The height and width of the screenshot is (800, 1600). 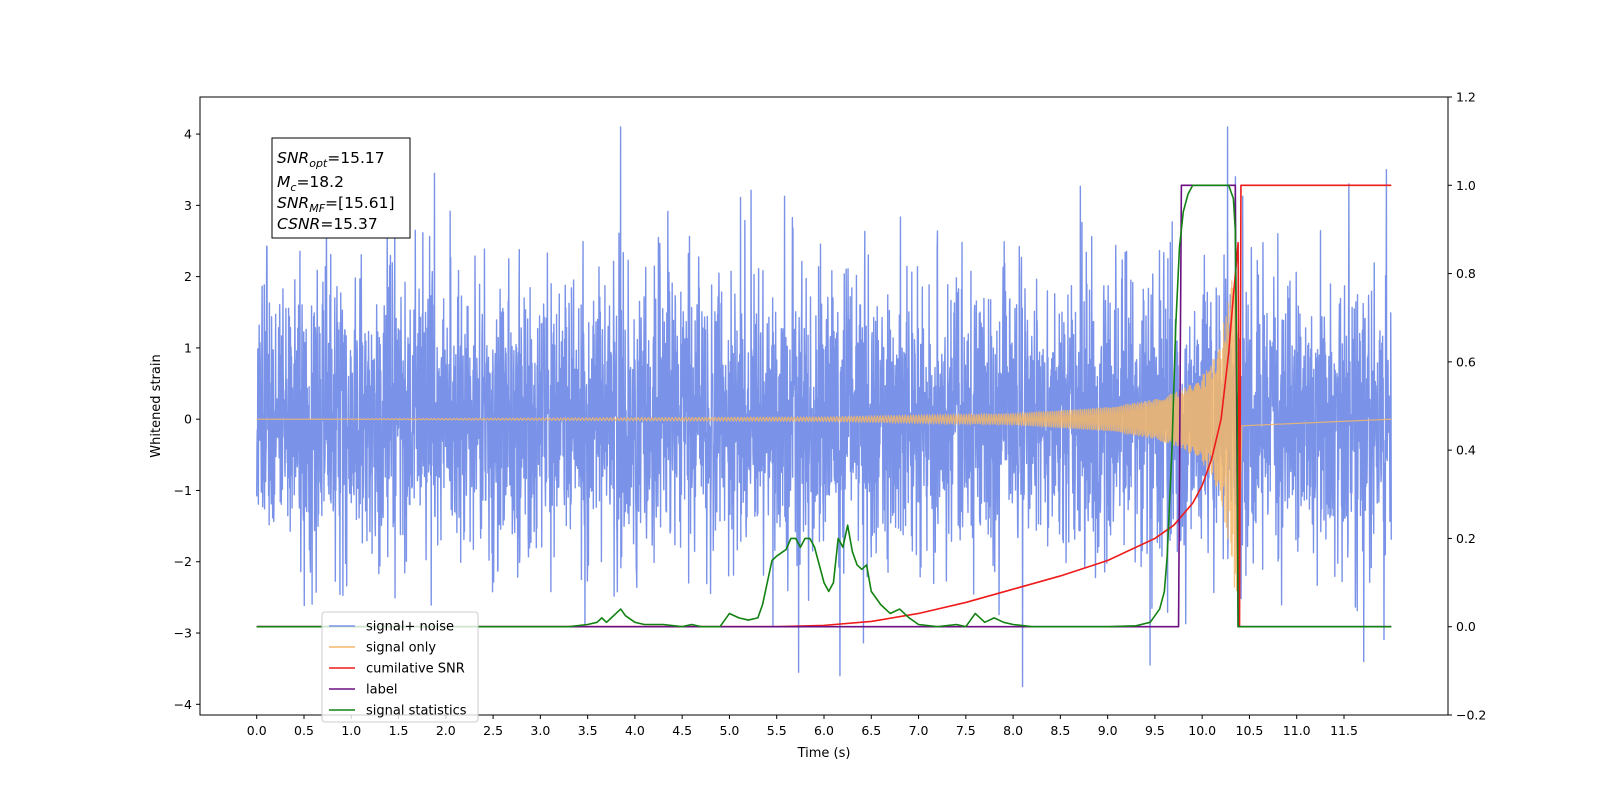 What do you see at coordinates (1344, 730) in the screenshot?
I see `x-tick-label: 11.5` at bounding box center [1344, 730].